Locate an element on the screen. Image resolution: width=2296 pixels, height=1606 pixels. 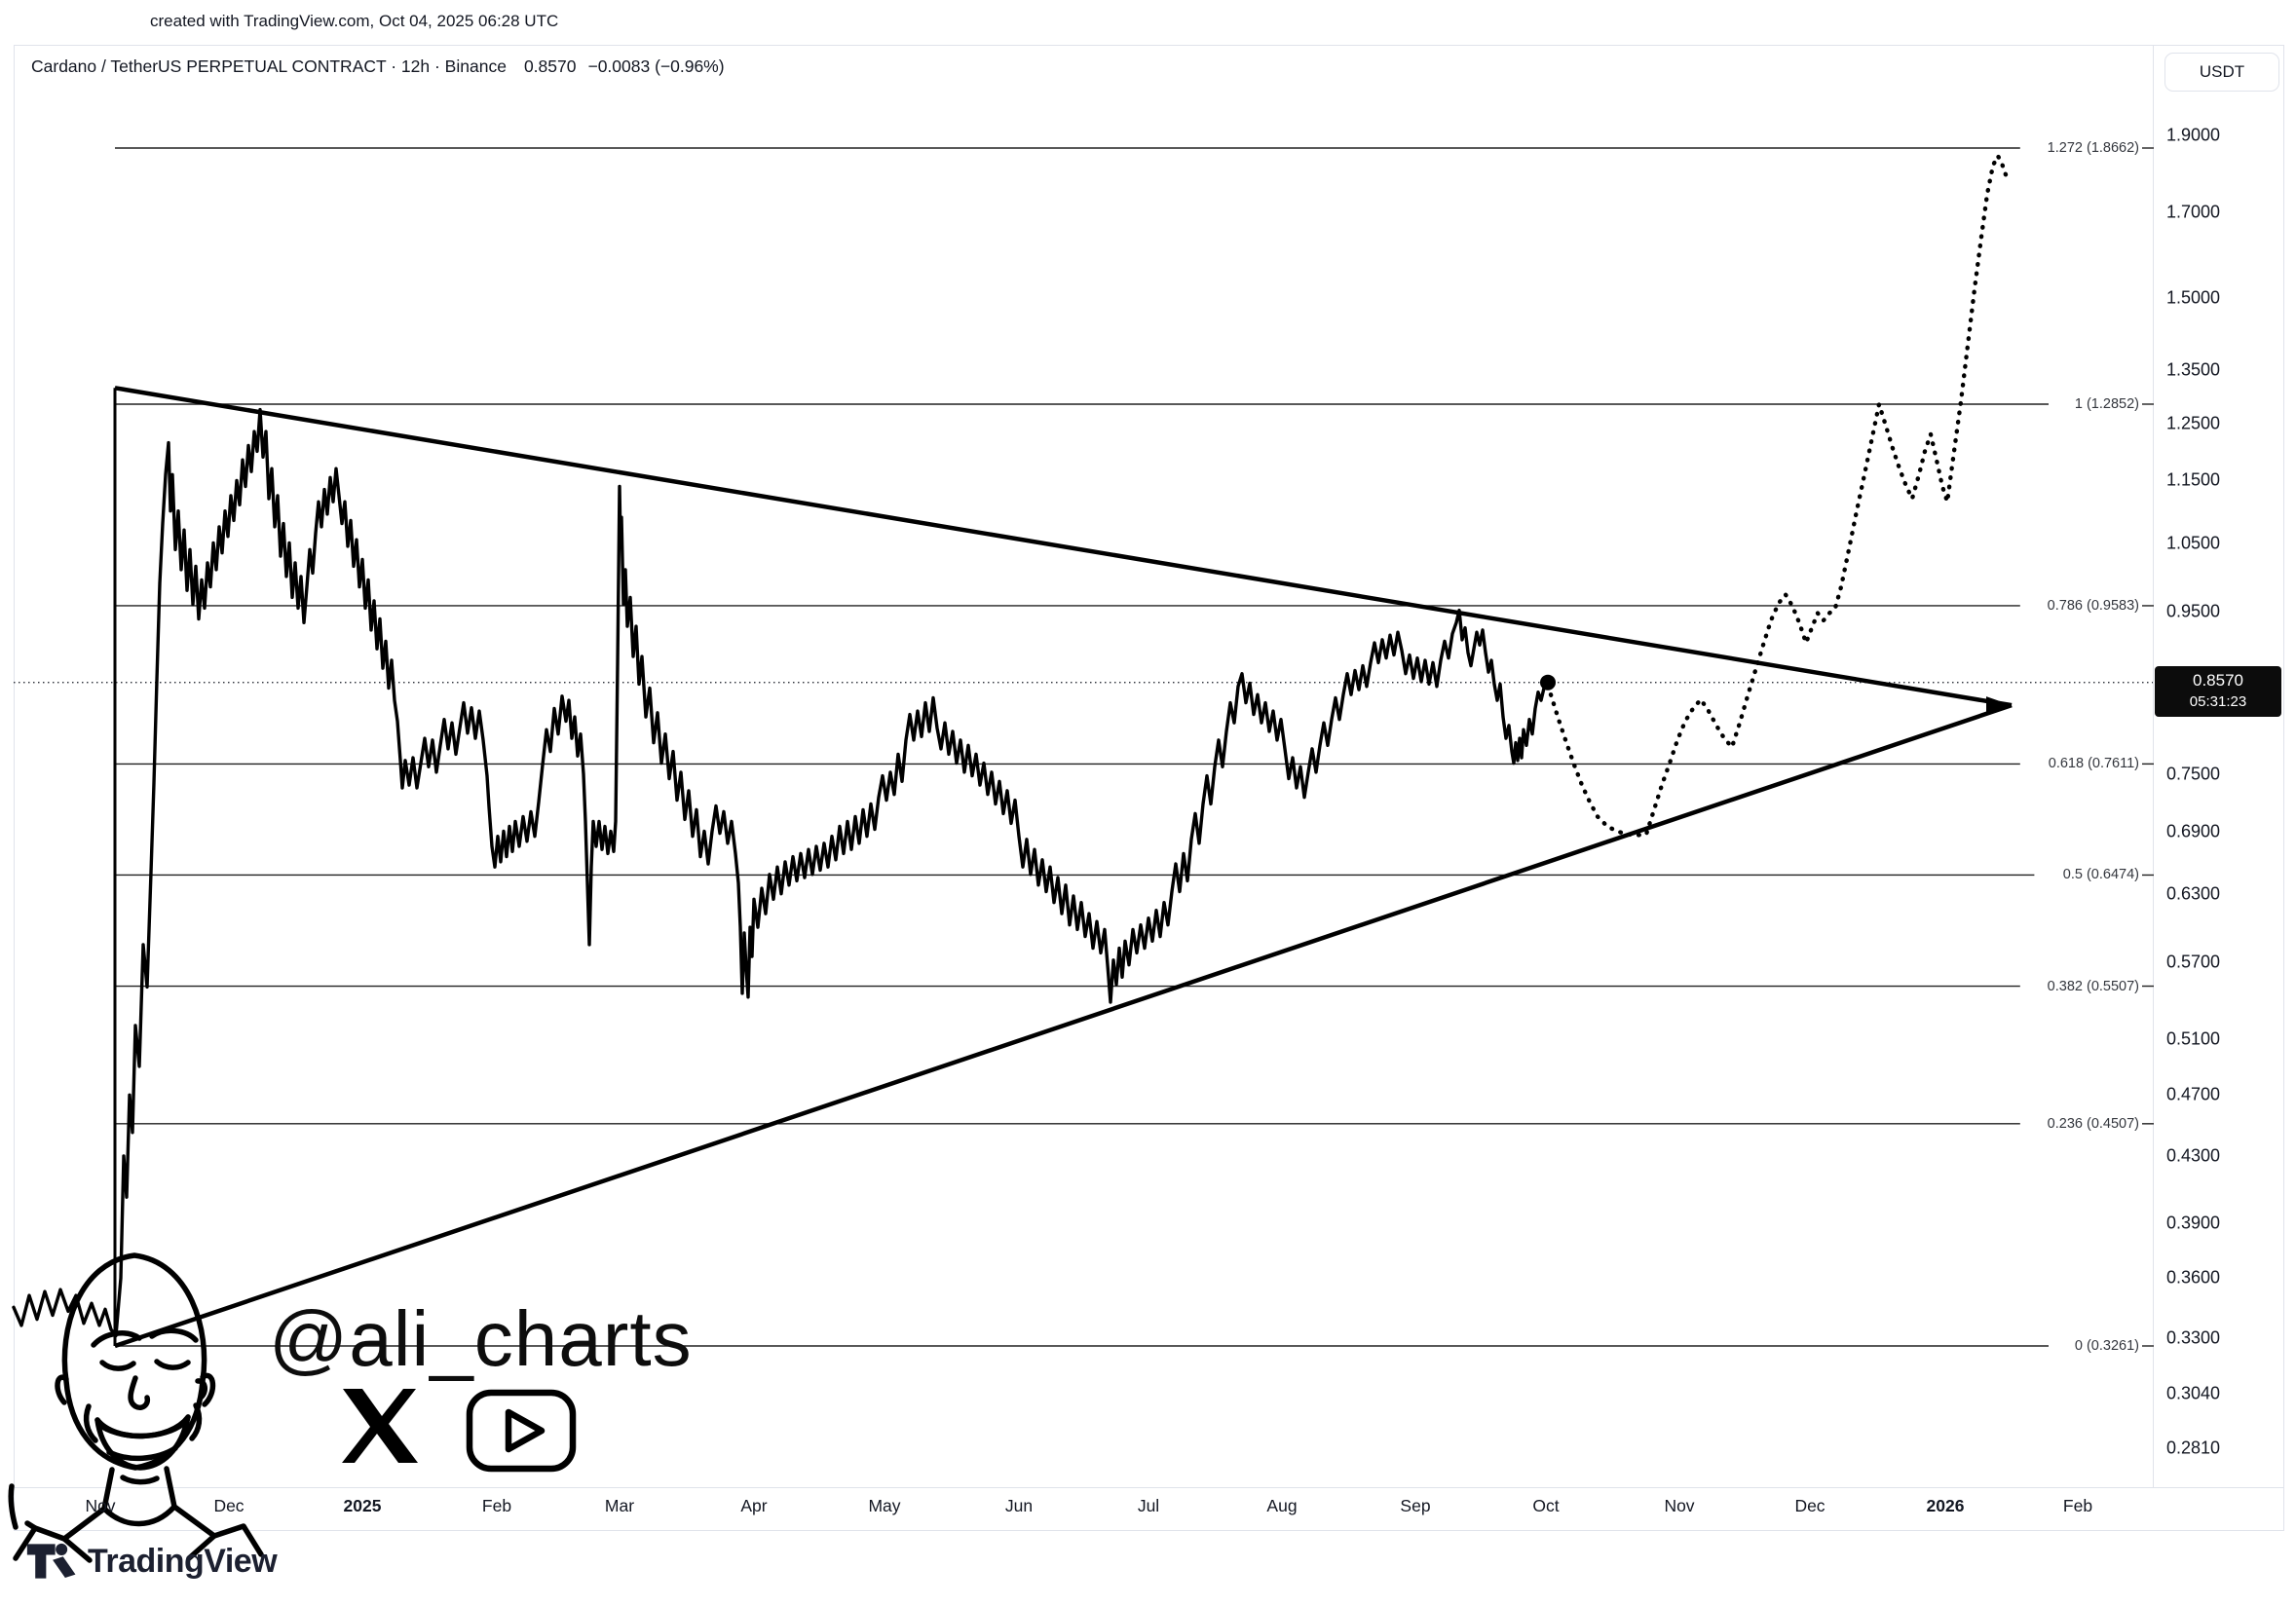
artist-face-icon is located at coordinates (136, 1408).